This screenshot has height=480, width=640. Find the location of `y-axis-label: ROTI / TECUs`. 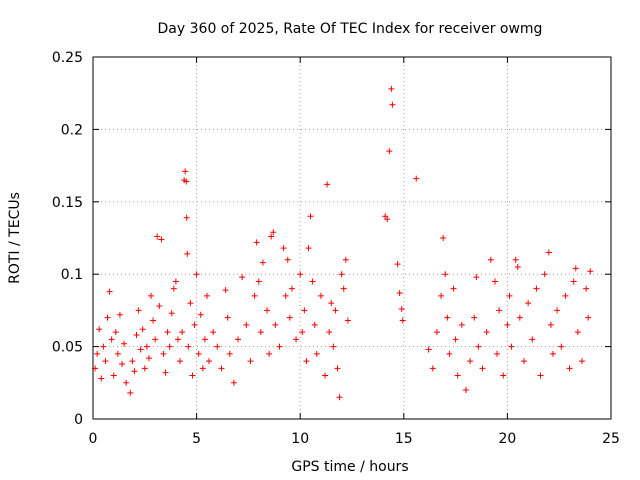

y-axis-label: ROTI / TECUs is located at coordinates (15, 238).